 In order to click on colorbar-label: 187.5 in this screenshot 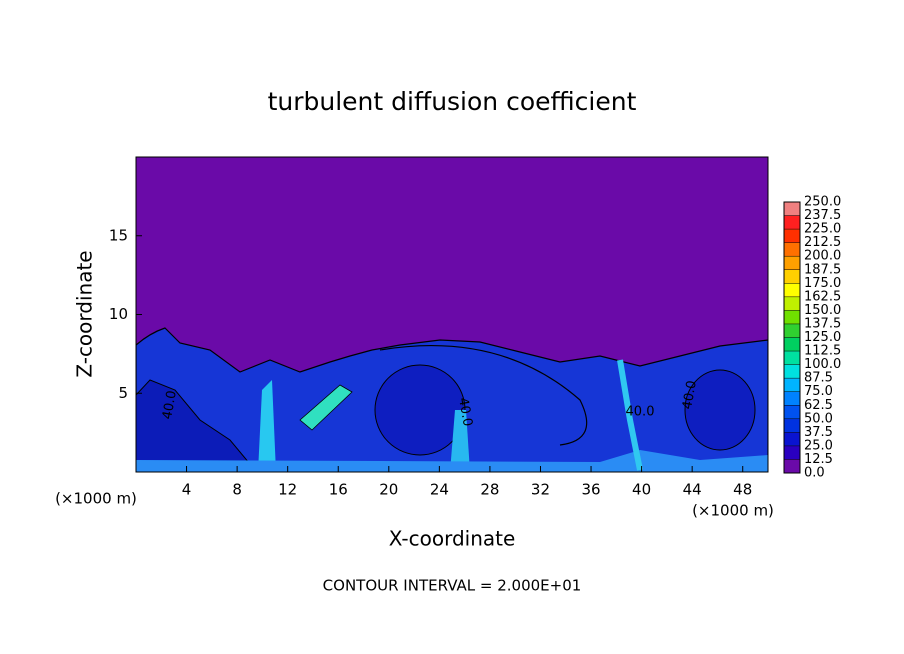, I will do `click(822, 269)`.